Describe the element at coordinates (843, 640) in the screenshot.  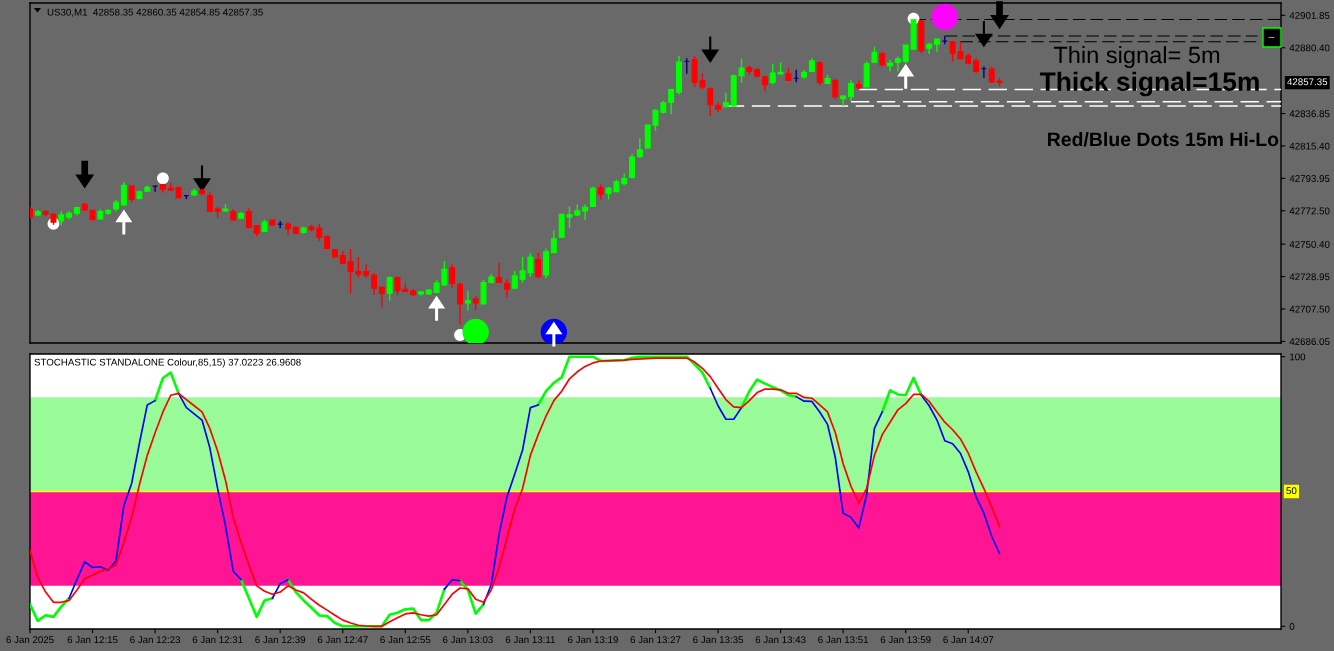
I see `x-tick-label: 6 Jan 13:51` at that location.